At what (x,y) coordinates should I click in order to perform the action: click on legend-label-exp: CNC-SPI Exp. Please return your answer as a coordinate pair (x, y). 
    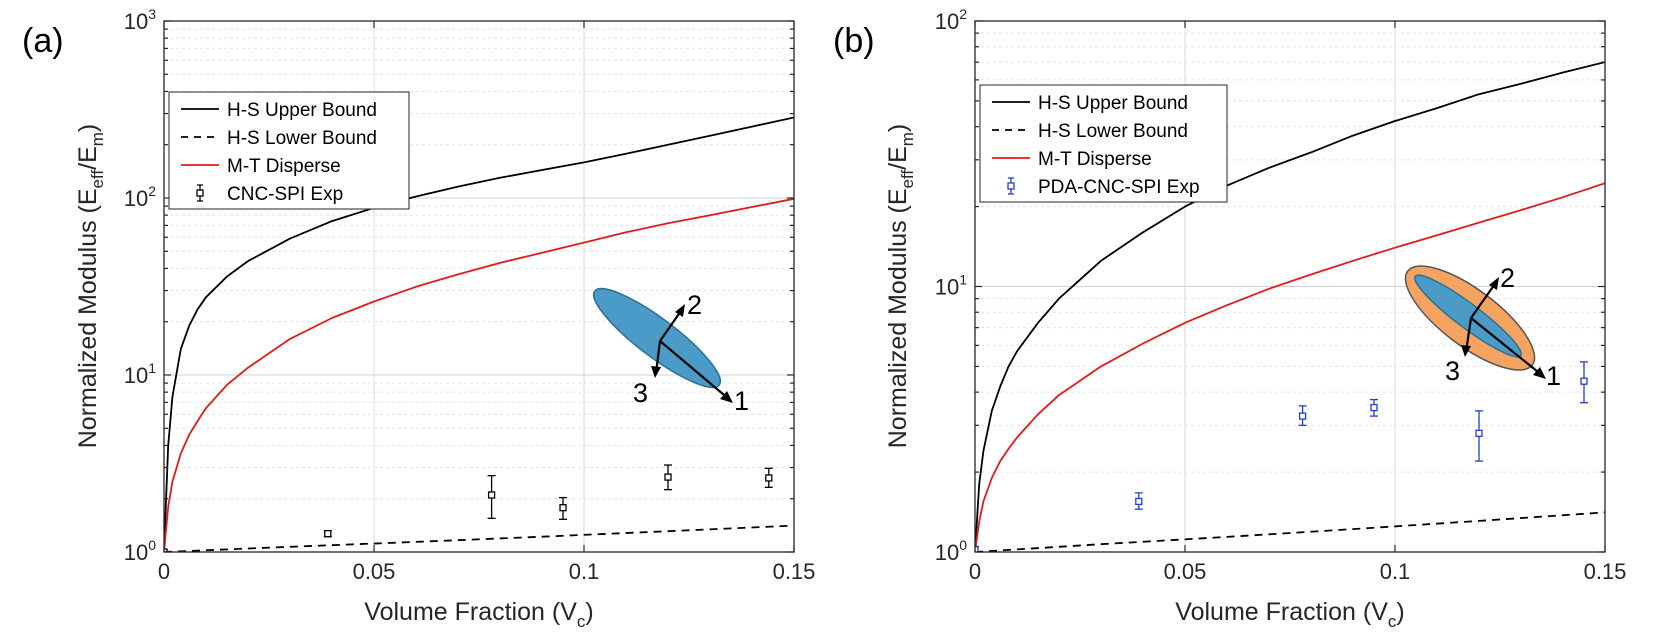
    Looking at the image, I should click on (285, 194).